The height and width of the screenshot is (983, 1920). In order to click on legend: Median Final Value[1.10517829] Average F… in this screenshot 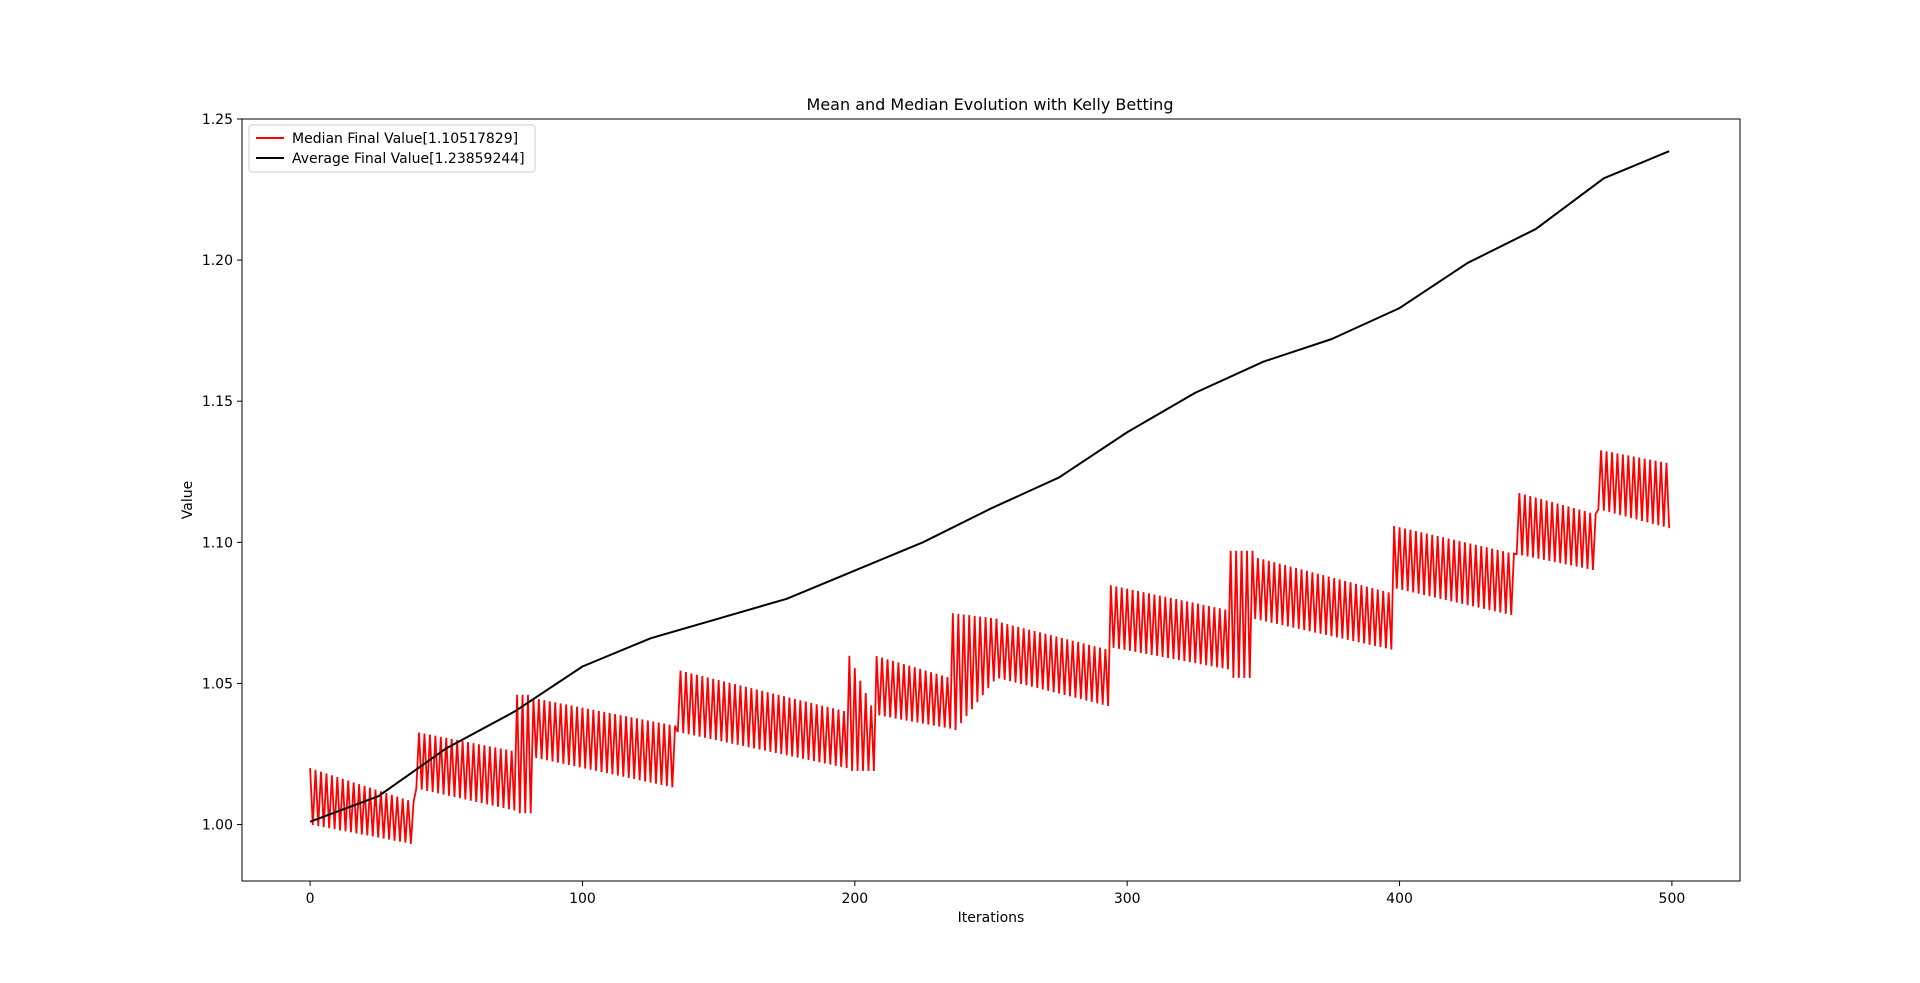, I will do `click(392, 148)`.